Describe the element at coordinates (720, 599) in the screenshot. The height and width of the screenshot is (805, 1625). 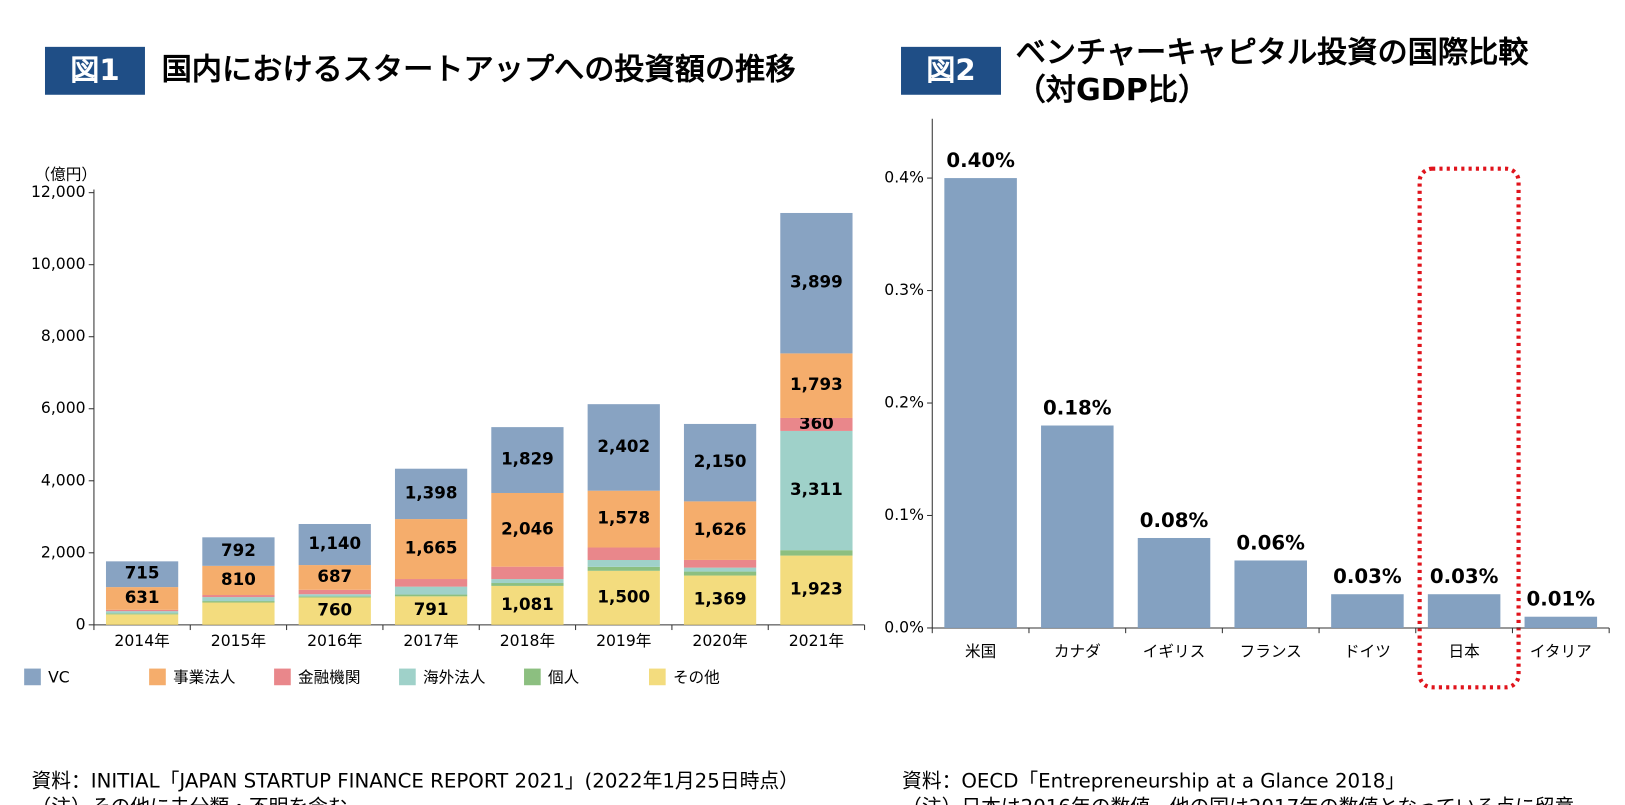
I see `value-label: 1,369` at that location.